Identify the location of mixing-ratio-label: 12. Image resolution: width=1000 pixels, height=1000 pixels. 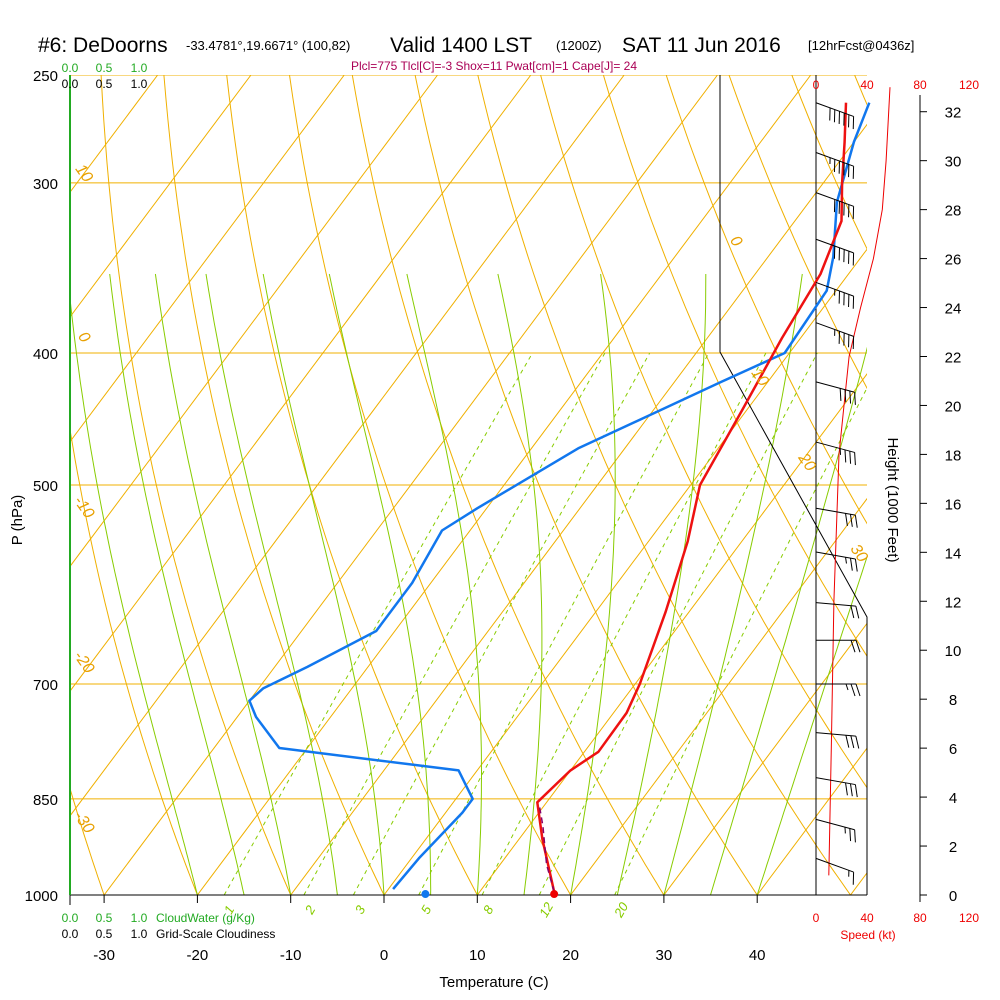
(546, 909).